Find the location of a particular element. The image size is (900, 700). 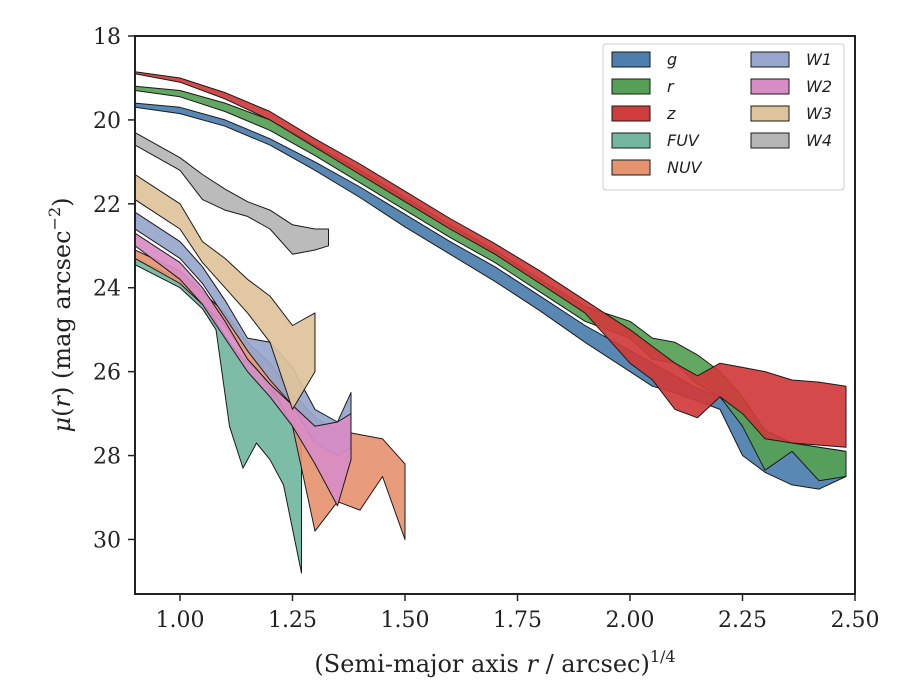

y-axis: 18 20 22 24 26 28 30 is located at coordinates (114, 289).